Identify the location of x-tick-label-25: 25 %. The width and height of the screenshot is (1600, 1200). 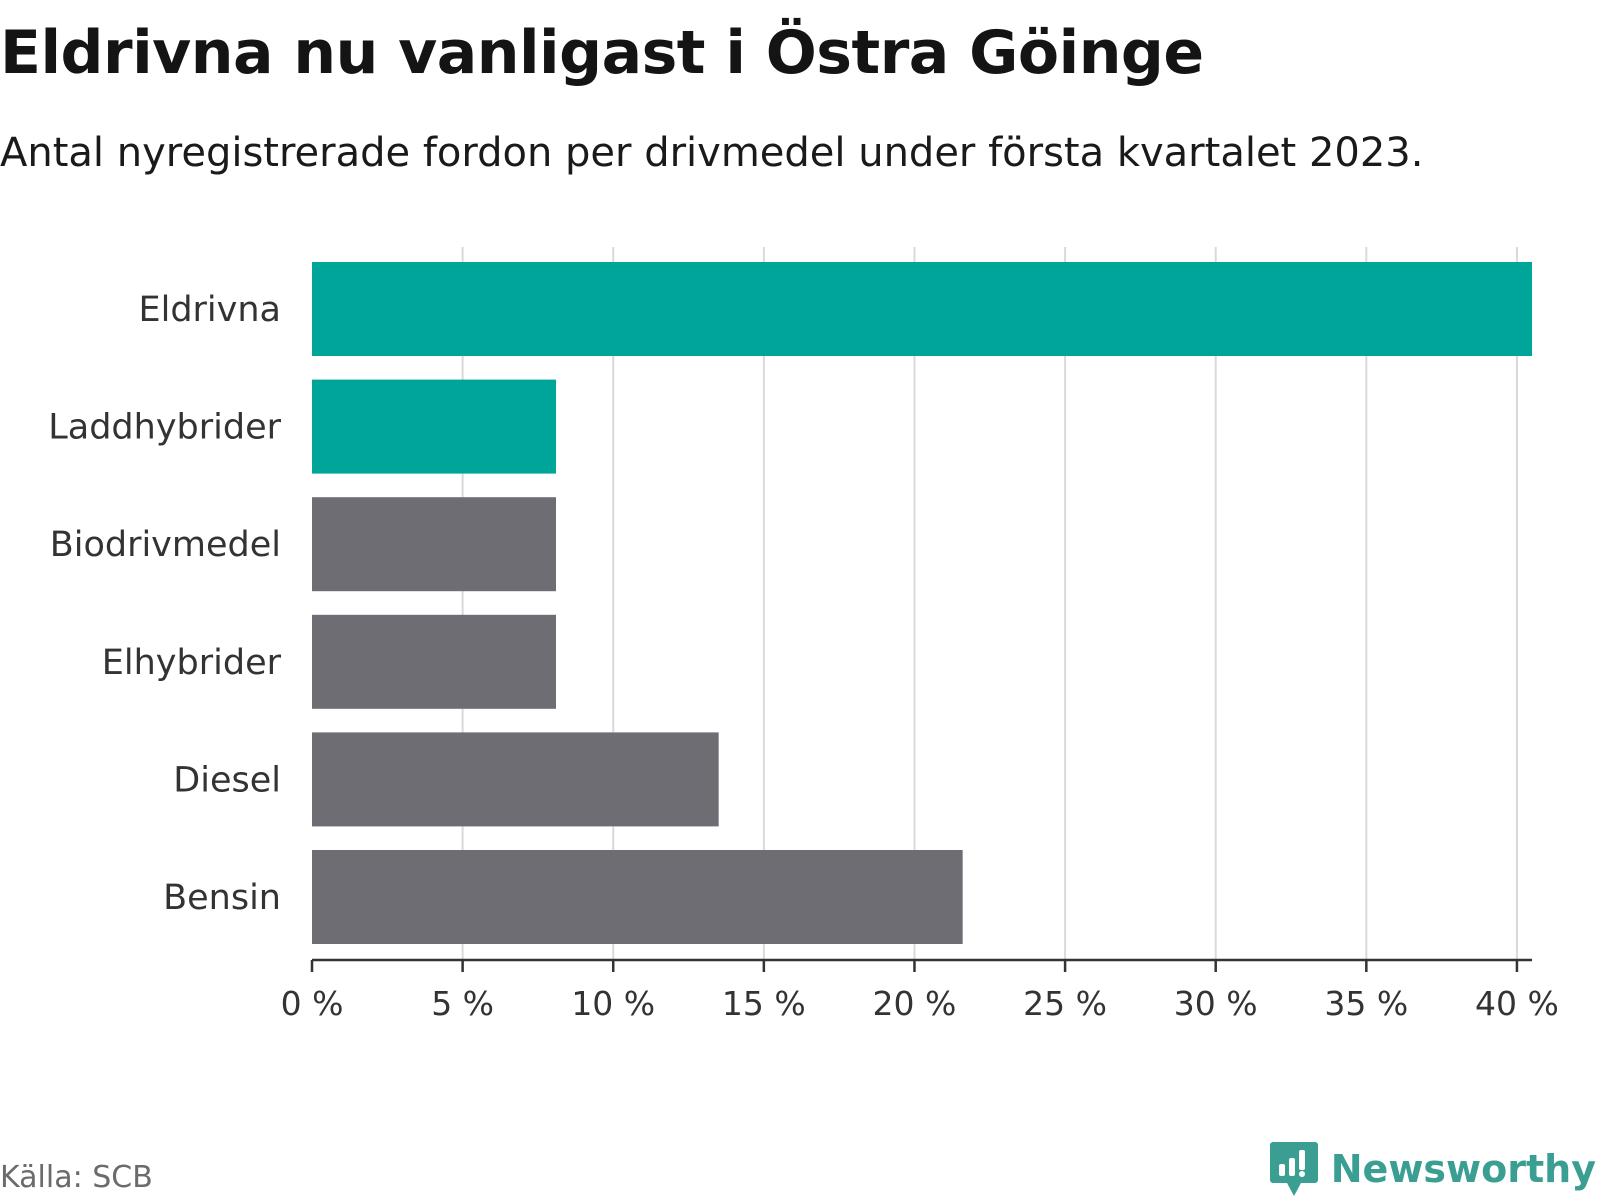
(1065, 1003).